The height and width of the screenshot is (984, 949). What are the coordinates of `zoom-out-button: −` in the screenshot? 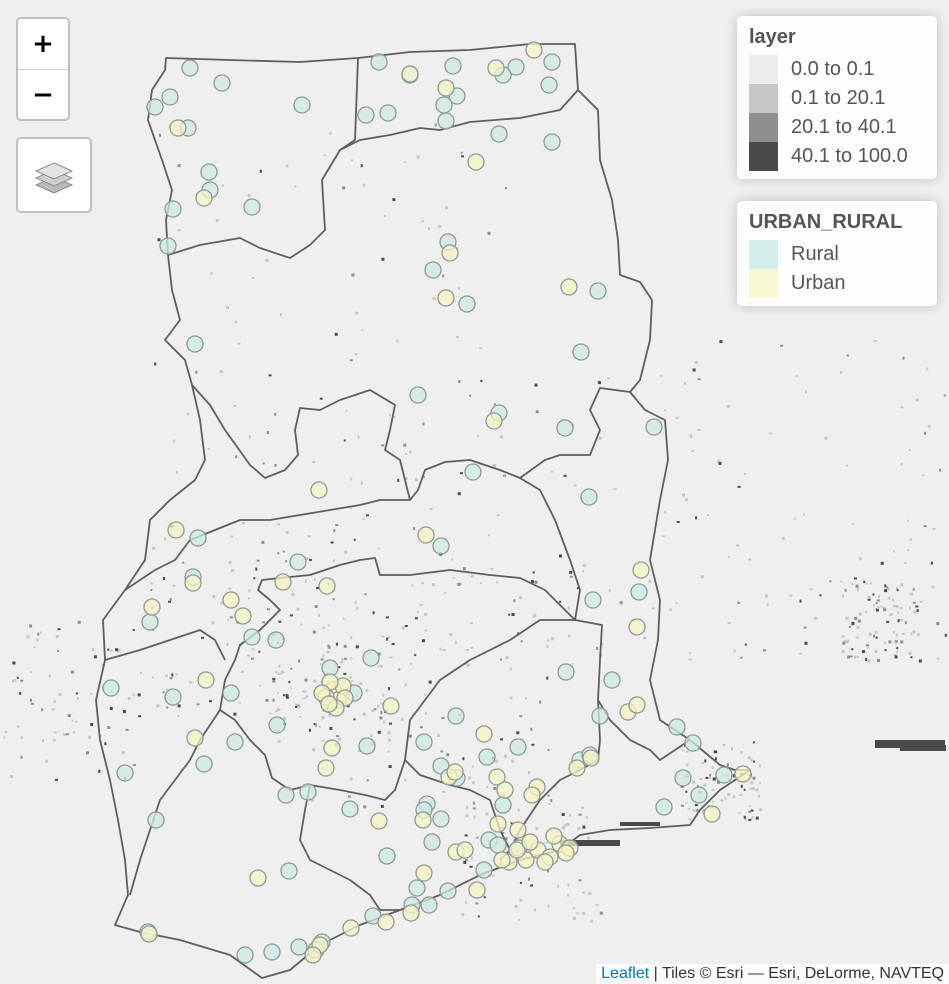 It's located at (43, 94).